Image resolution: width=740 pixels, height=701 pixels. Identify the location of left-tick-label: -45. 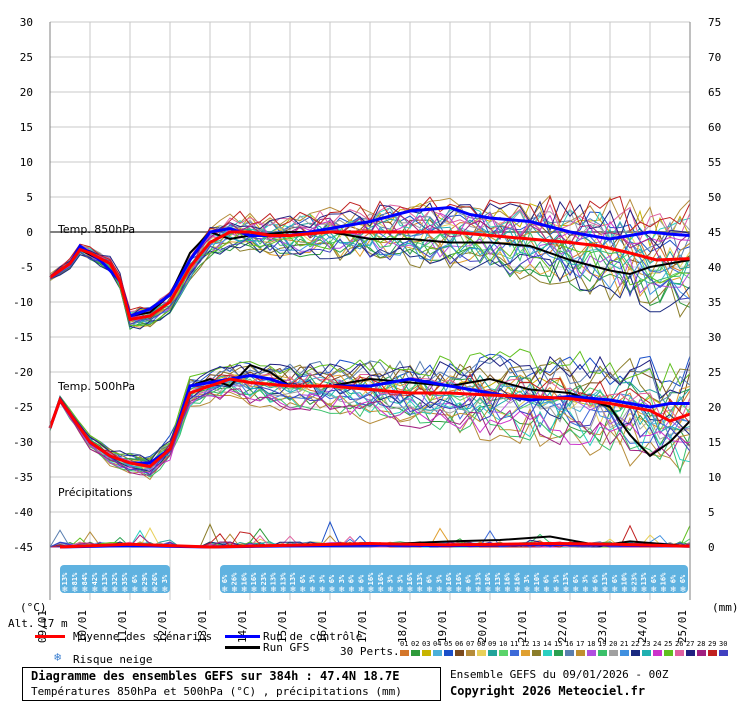
(23, 547).